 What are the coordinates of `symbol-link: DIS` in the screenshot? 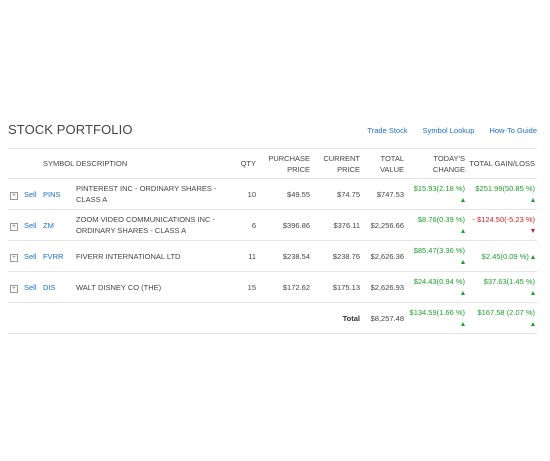 It's located at (49, 287).